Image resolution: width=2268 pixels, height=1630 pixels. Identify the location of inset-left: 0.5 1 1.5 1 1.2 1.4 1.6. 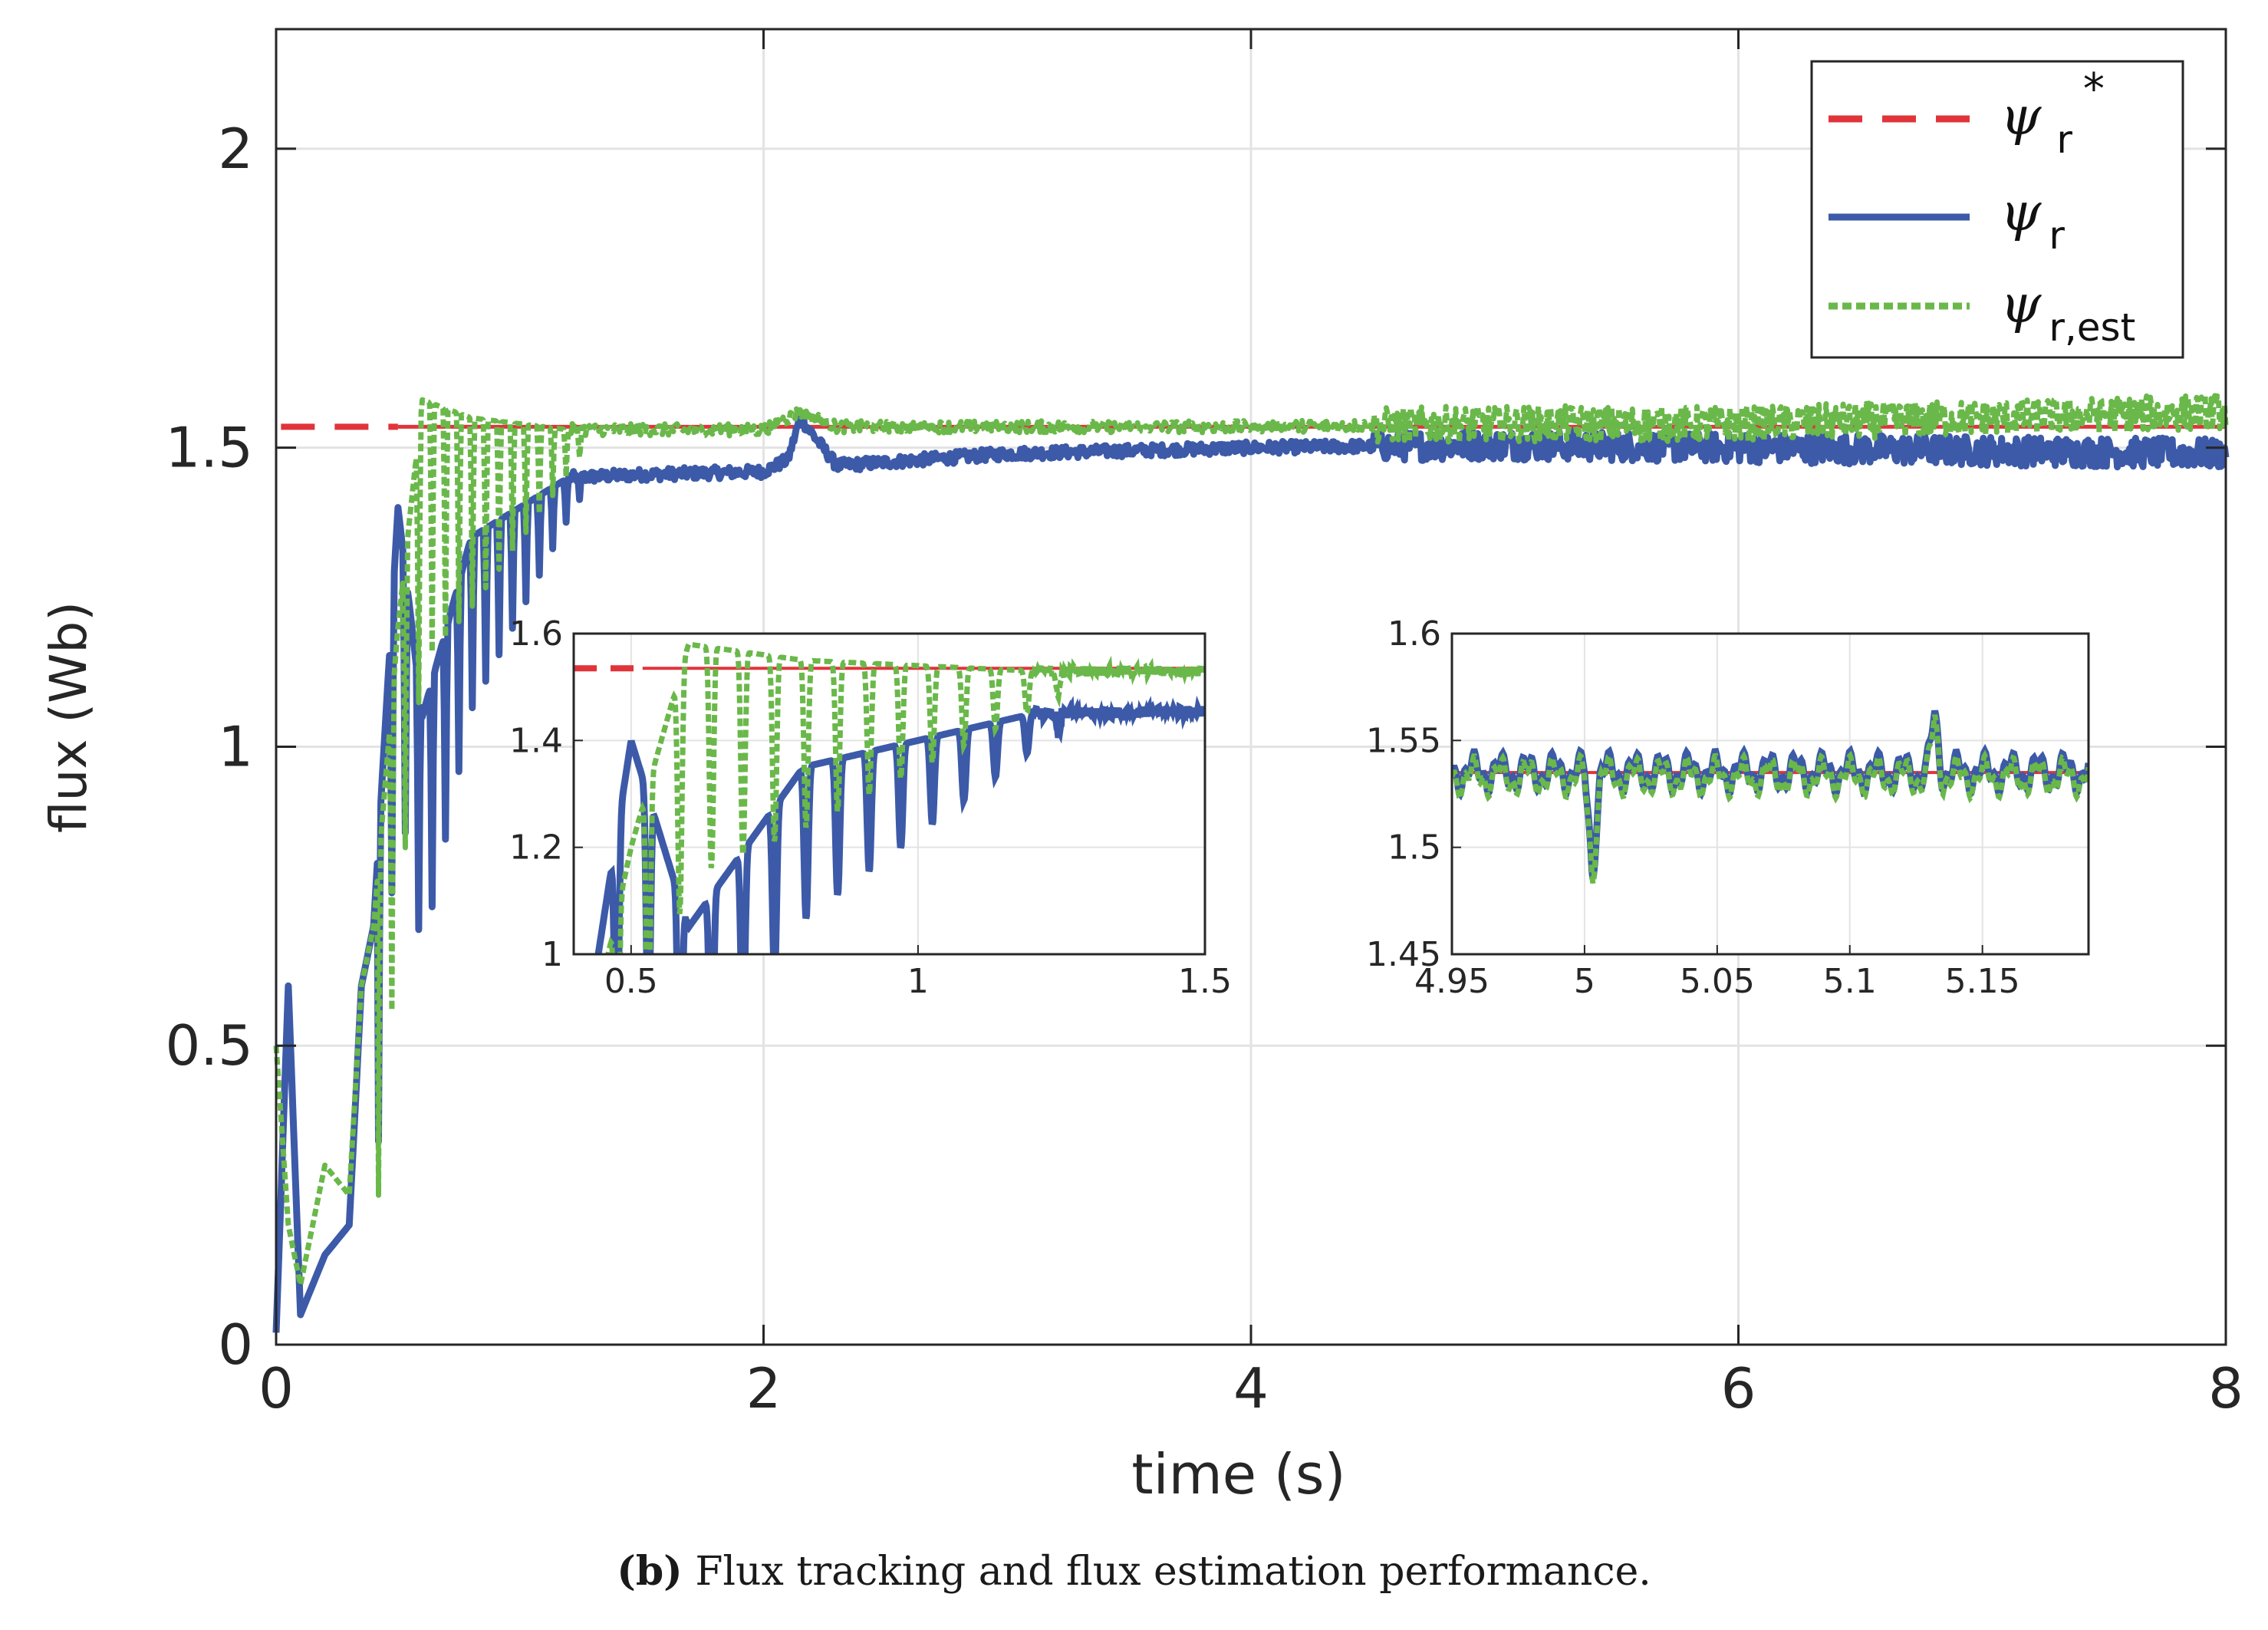
(871, 807).